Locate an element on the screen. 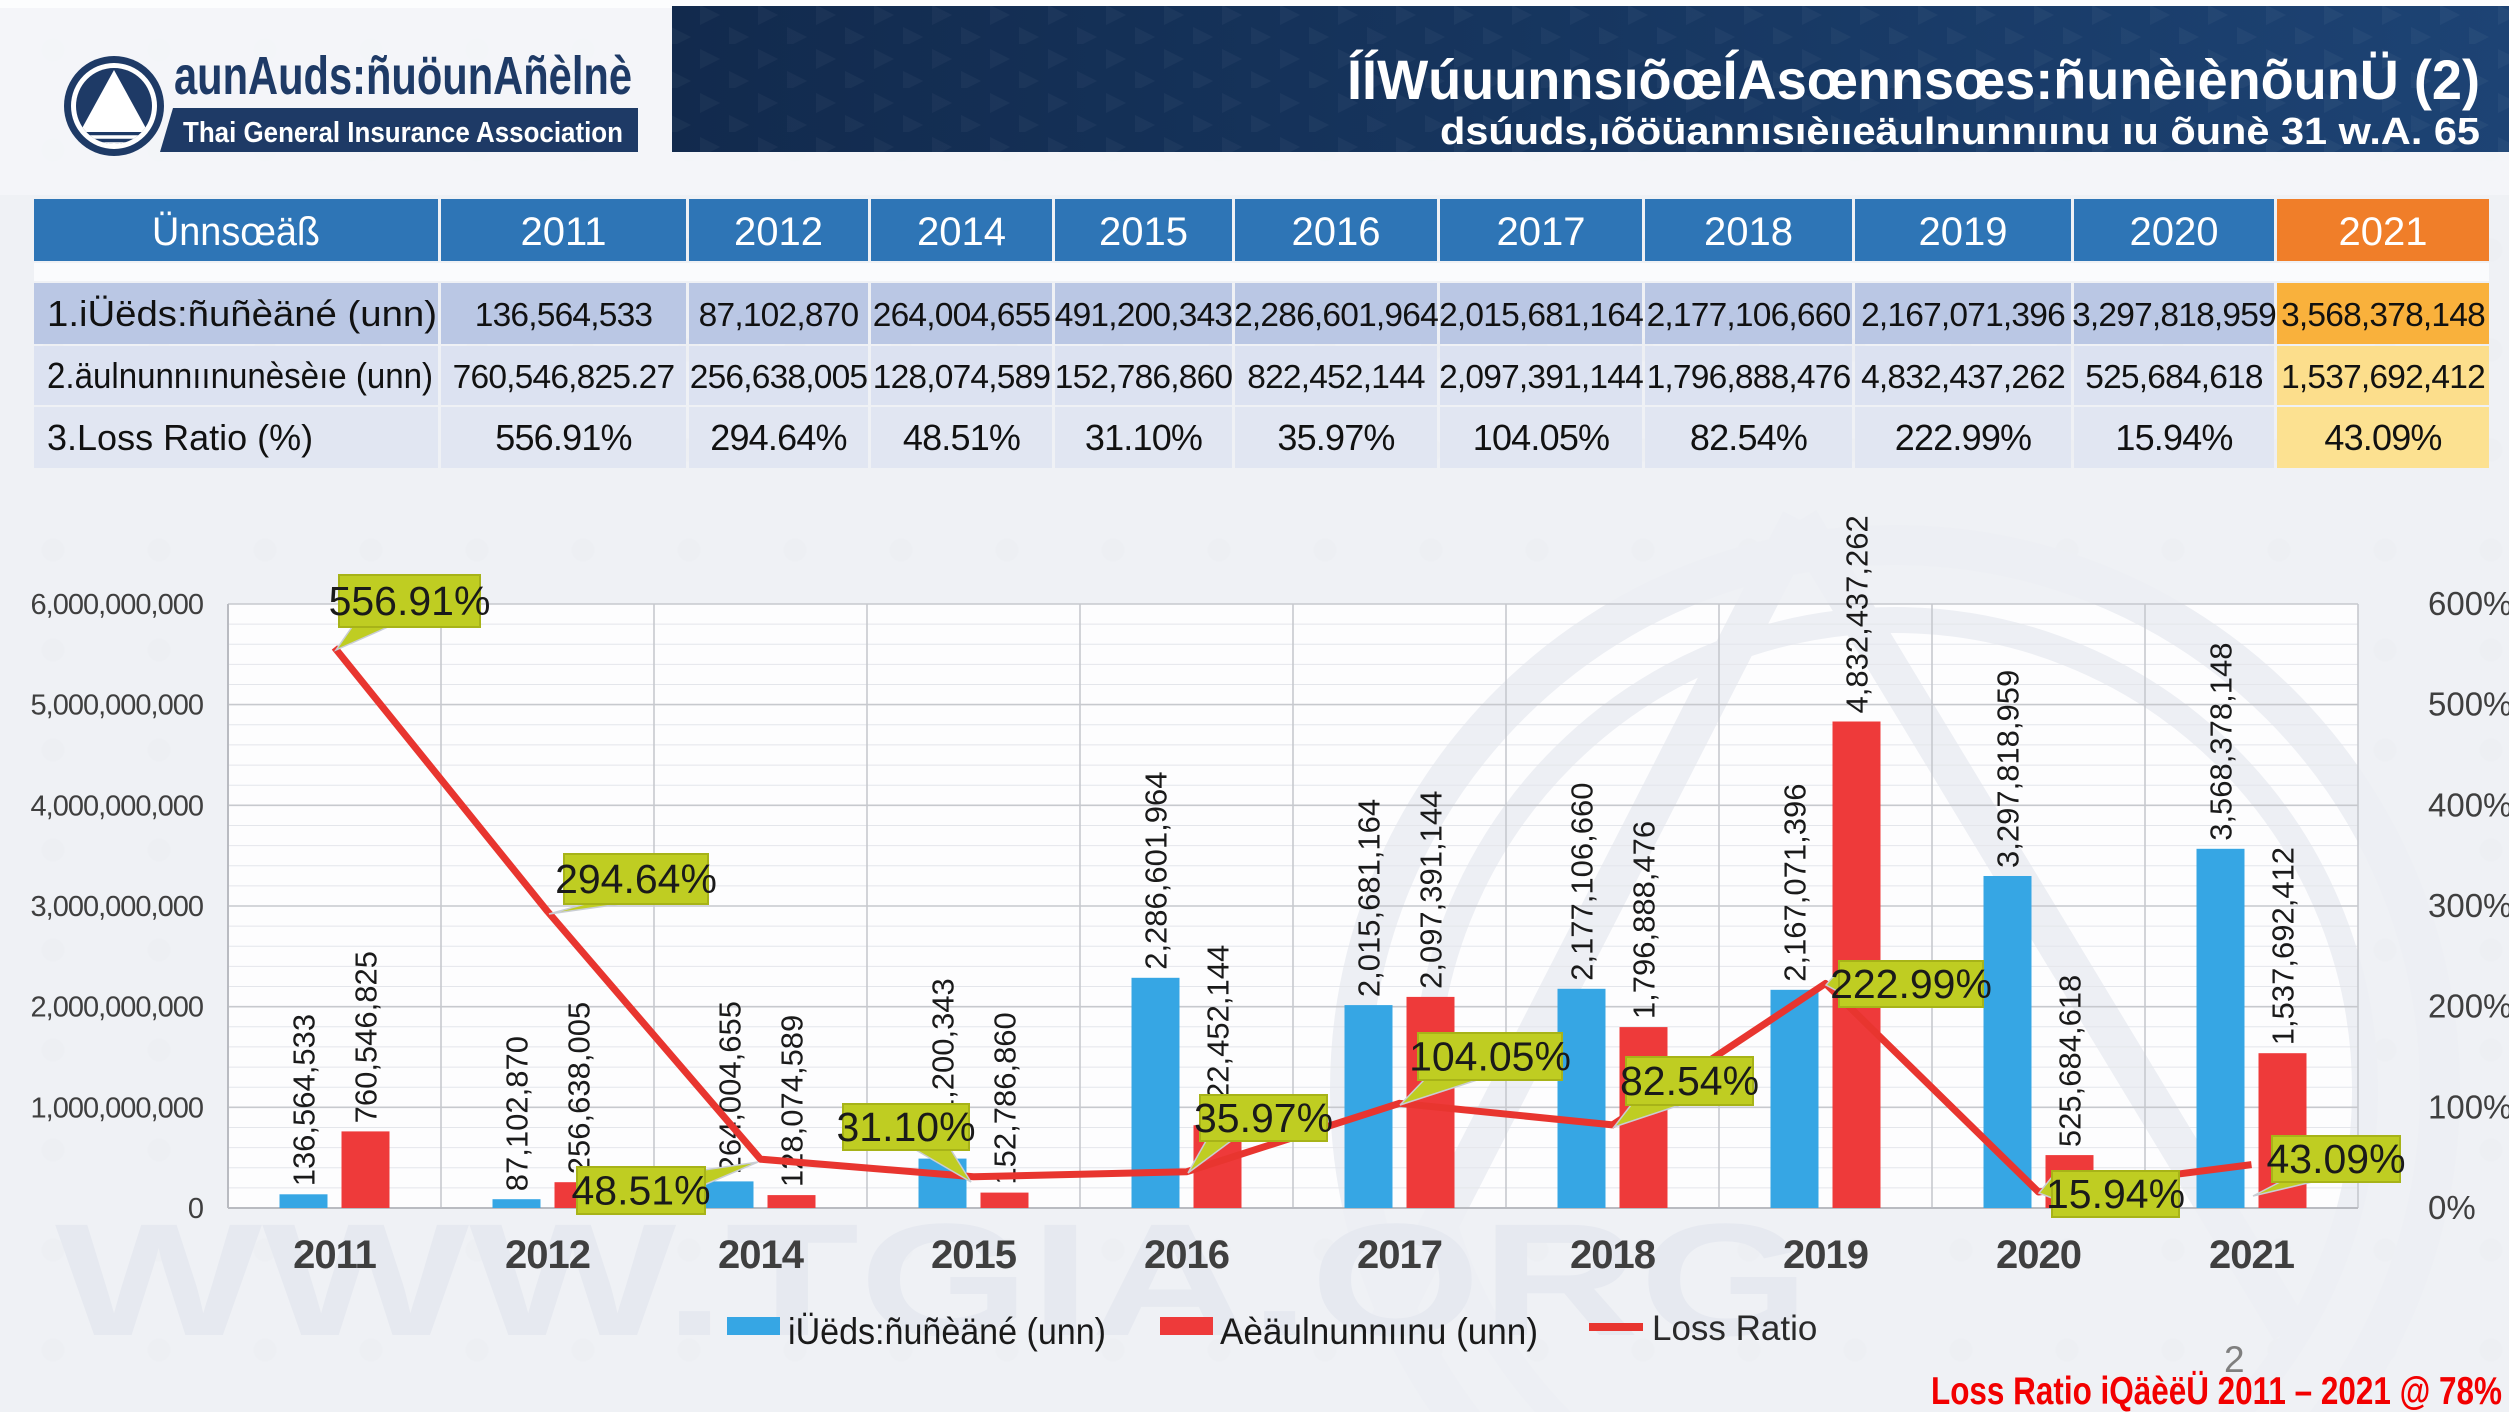  svg-text: 200% is located at coordinates (2468, 1006).